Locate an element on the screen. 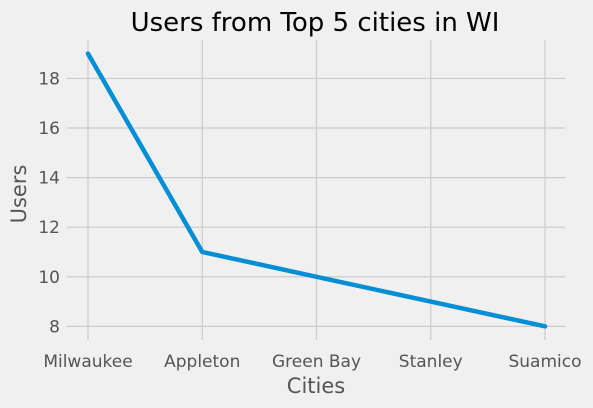 The width and height of the screenshot is (593, 408). x-tick-label: Green Bay is located at coordinates (316, 362).